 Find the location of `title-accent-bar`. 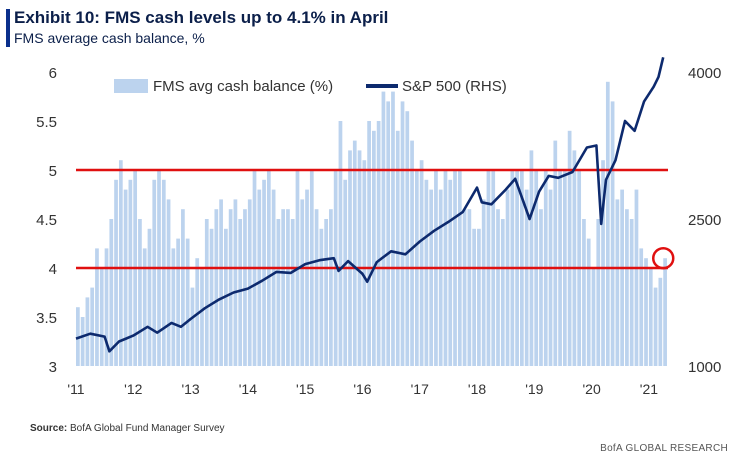

title-accent-bar is located at coordinates (8, 28).